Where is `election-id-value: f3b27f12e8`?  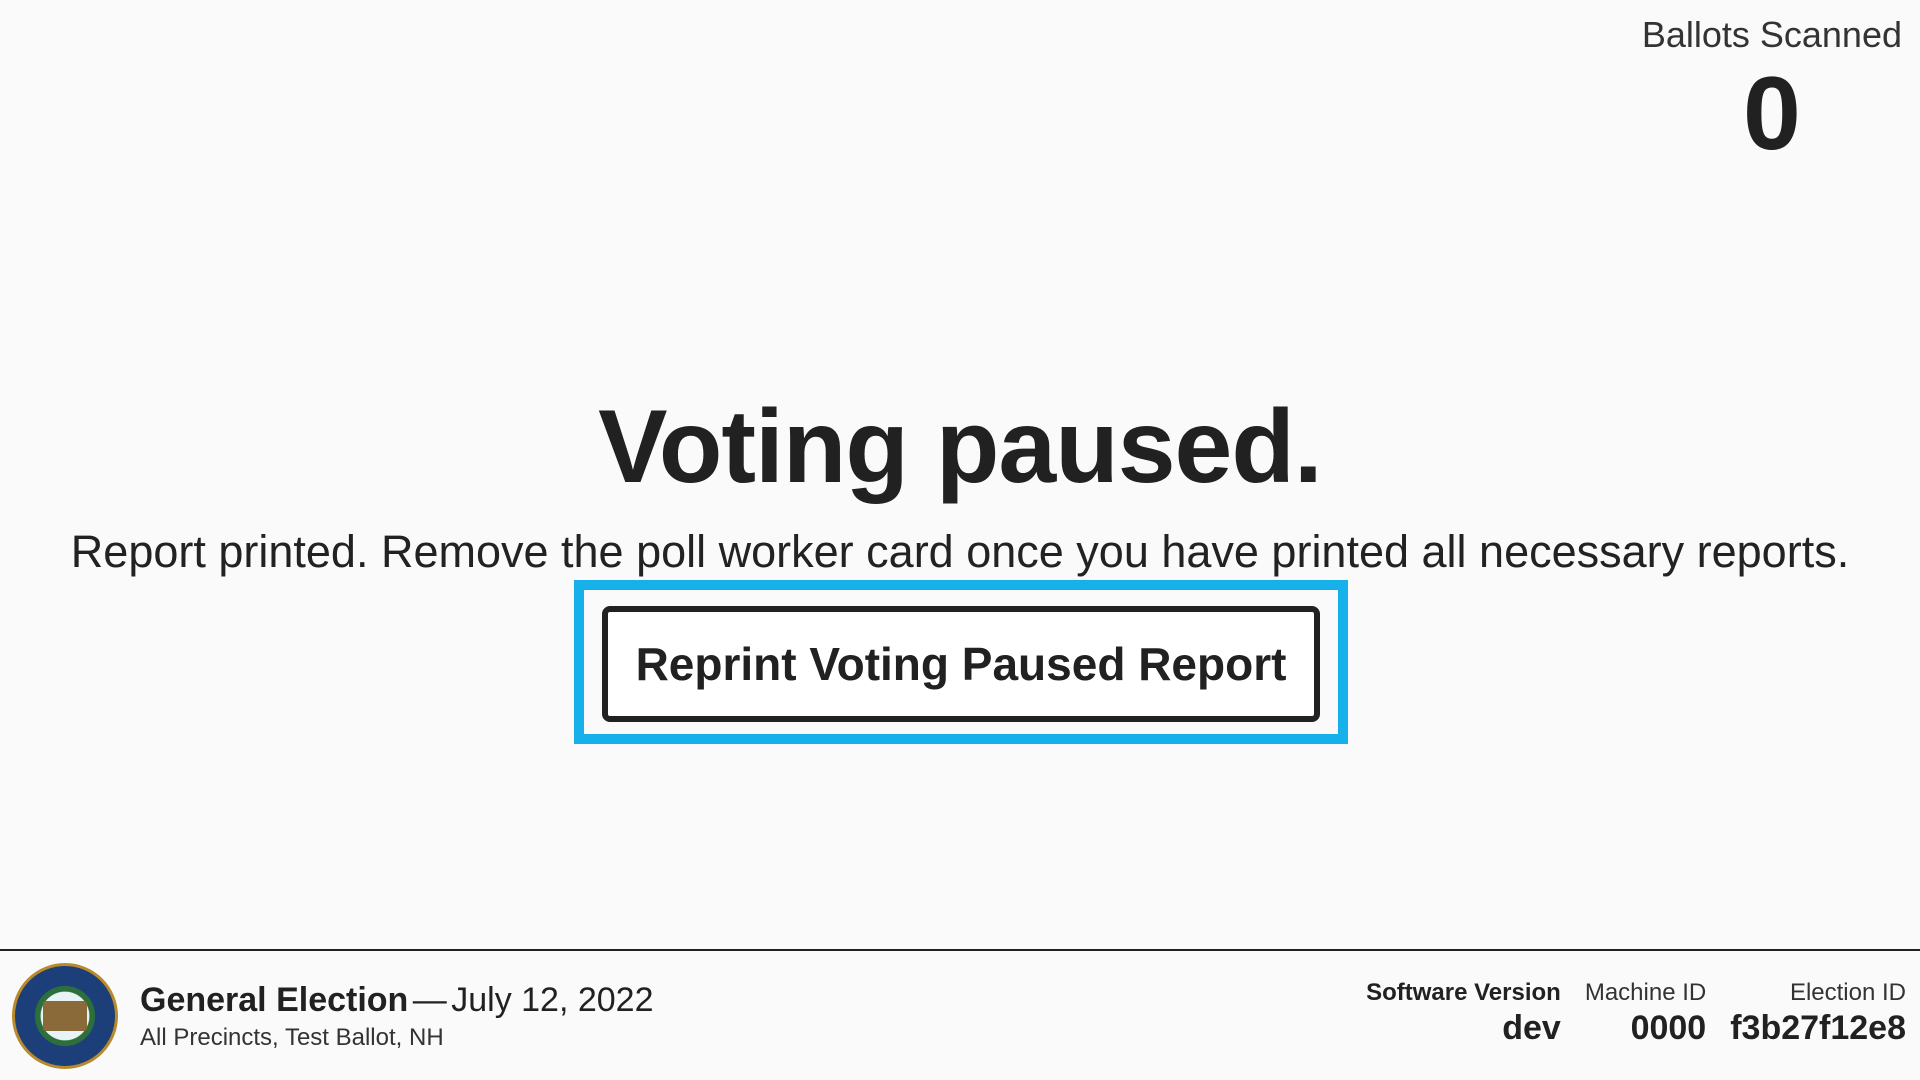
election-id-value: f3b27f12e8 is located at coordinates (1818, 1028).